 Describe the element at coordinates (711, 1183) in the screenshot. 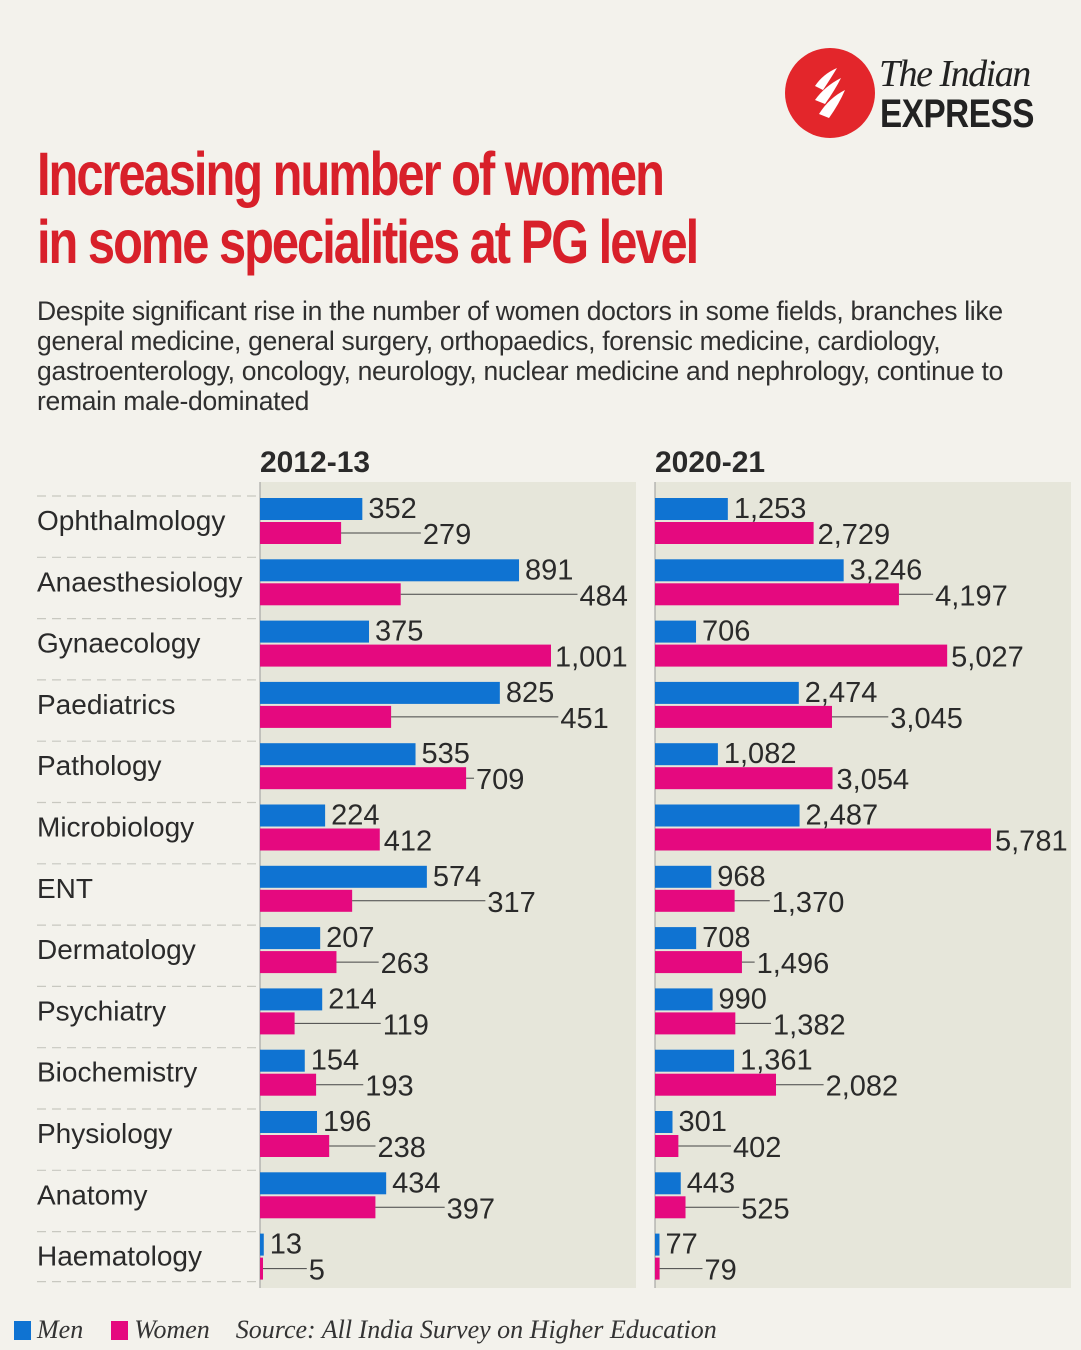

I see `value-label-men: 443` at that location.